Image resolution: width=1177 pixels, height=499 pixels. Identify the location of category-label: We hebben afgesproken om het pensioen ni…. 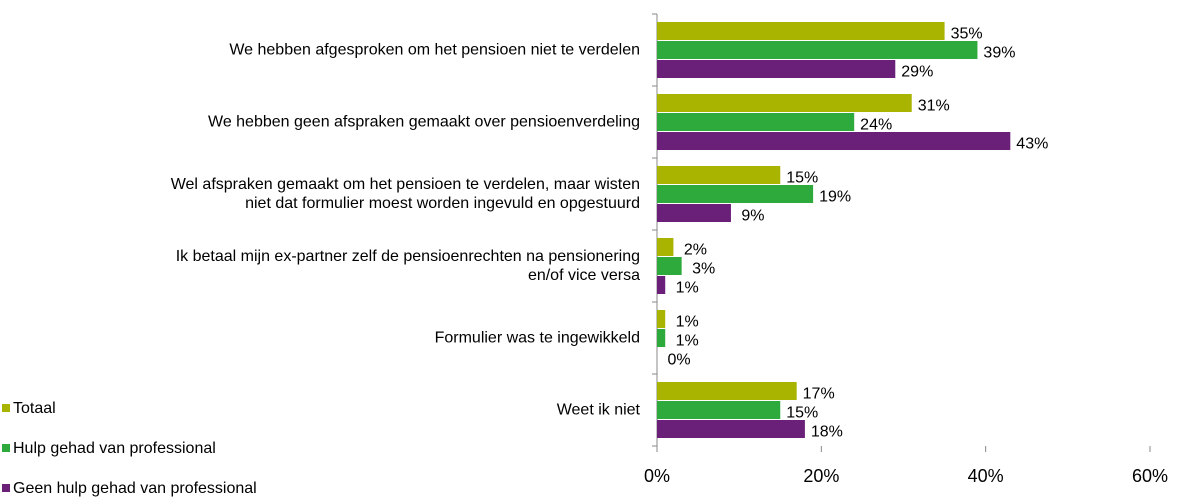
(434, 50).